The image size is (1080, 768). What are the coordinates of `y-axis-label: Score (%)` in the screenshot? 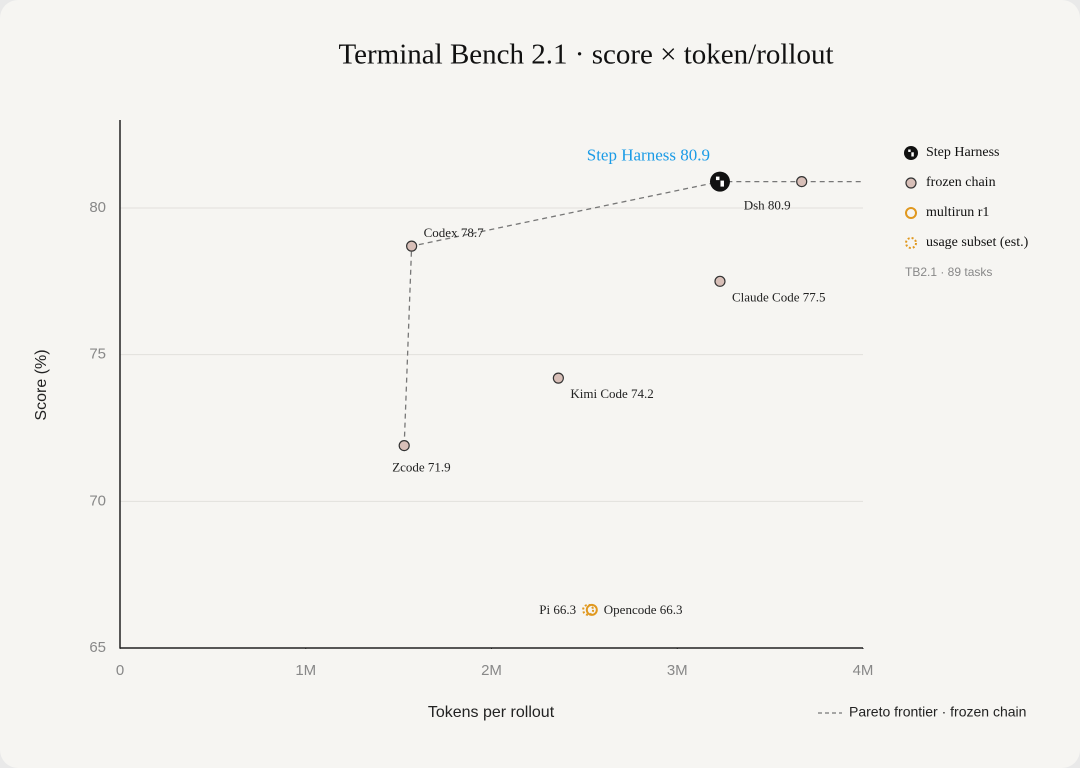 It's located at (41, 384).